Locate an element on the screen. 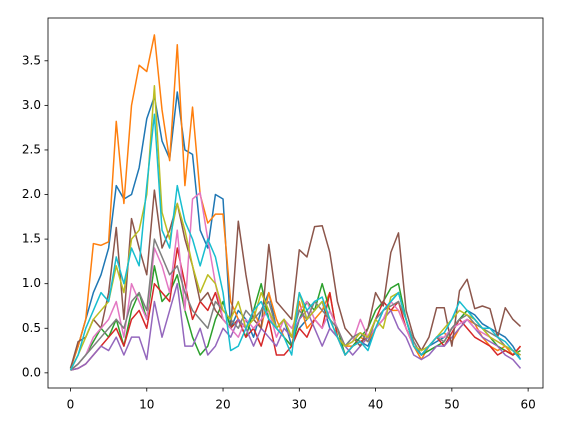  y-tick-label: 3.5 is located at coordinates (31, 60).